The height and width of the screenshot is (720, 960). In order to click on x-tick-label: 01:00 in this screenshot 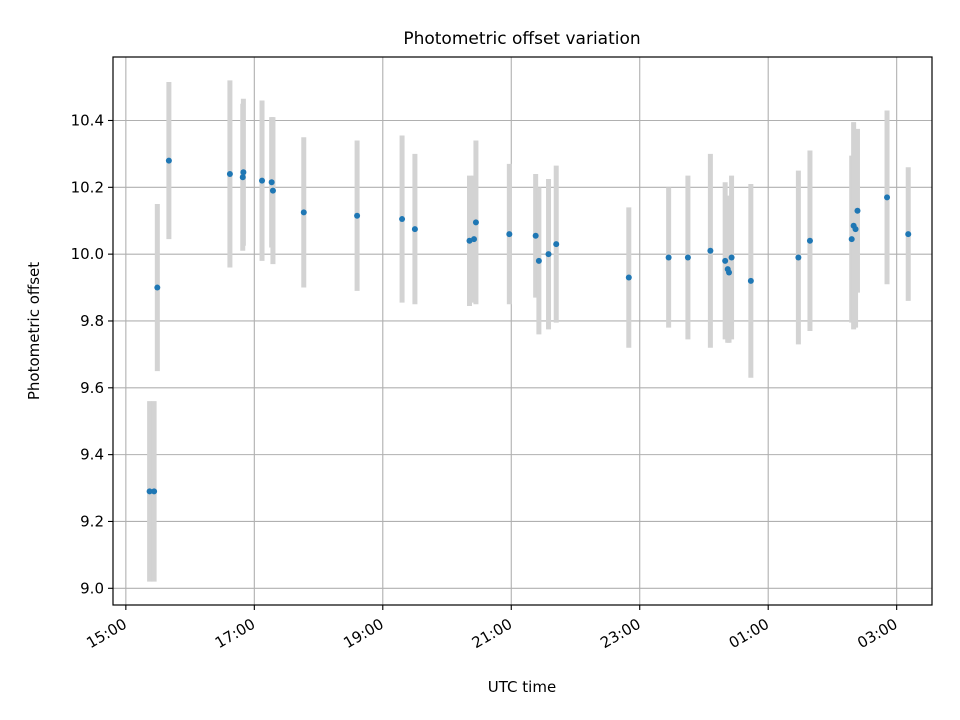, I will do `click(749, 633)`.